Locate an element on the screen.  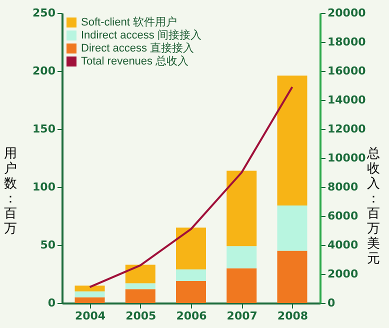
y2-tick-label: 12000 is located at coordinates (347, 129).